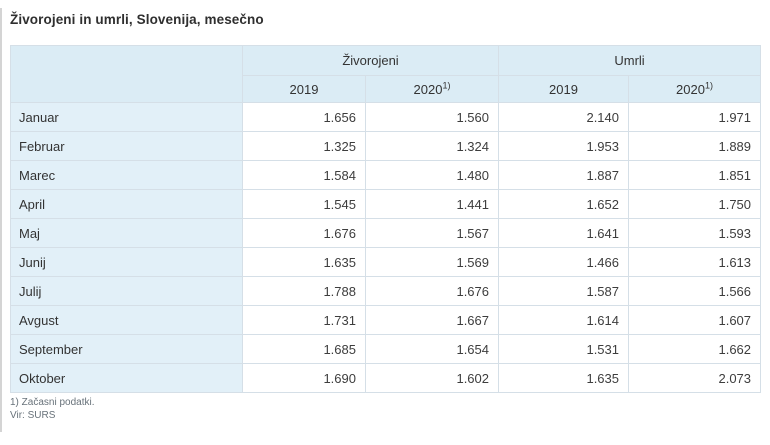 The width and height of the screenshot is (770, 445). I want to click on value-cell: 1.566, so click(695, 291).